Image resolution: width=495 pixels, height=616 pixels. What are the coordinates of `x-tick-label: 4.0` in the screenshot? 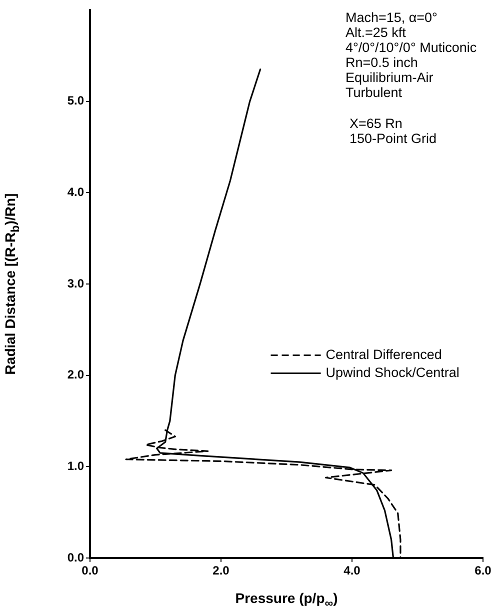 It's located at (352, 571).